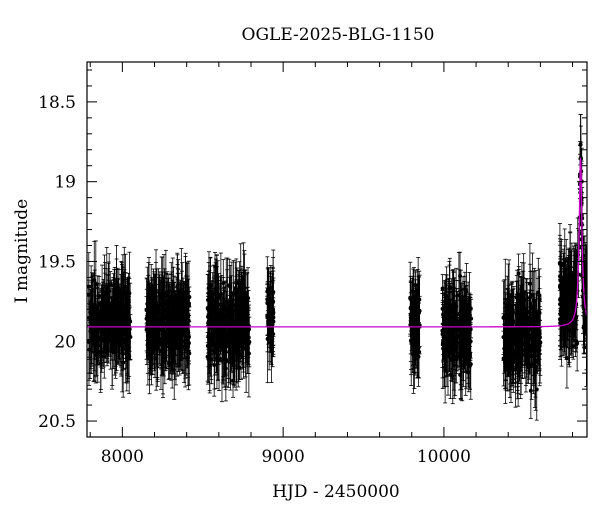 The height and width of the screenshot is (512, 600). I want to click on season-3-points, so click(228, 322).